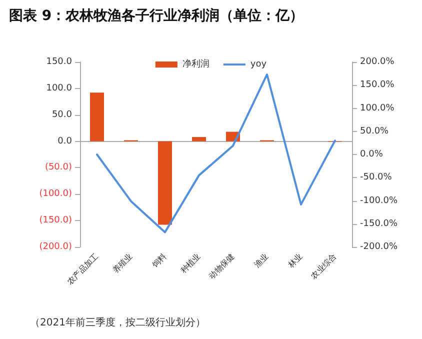 The height and width of the screenshot is (339, 422). What do you see at coordinates (190, 264) in the screenshot?
I see `x-tick-label: 种植业` at bounding box center [190, 264].